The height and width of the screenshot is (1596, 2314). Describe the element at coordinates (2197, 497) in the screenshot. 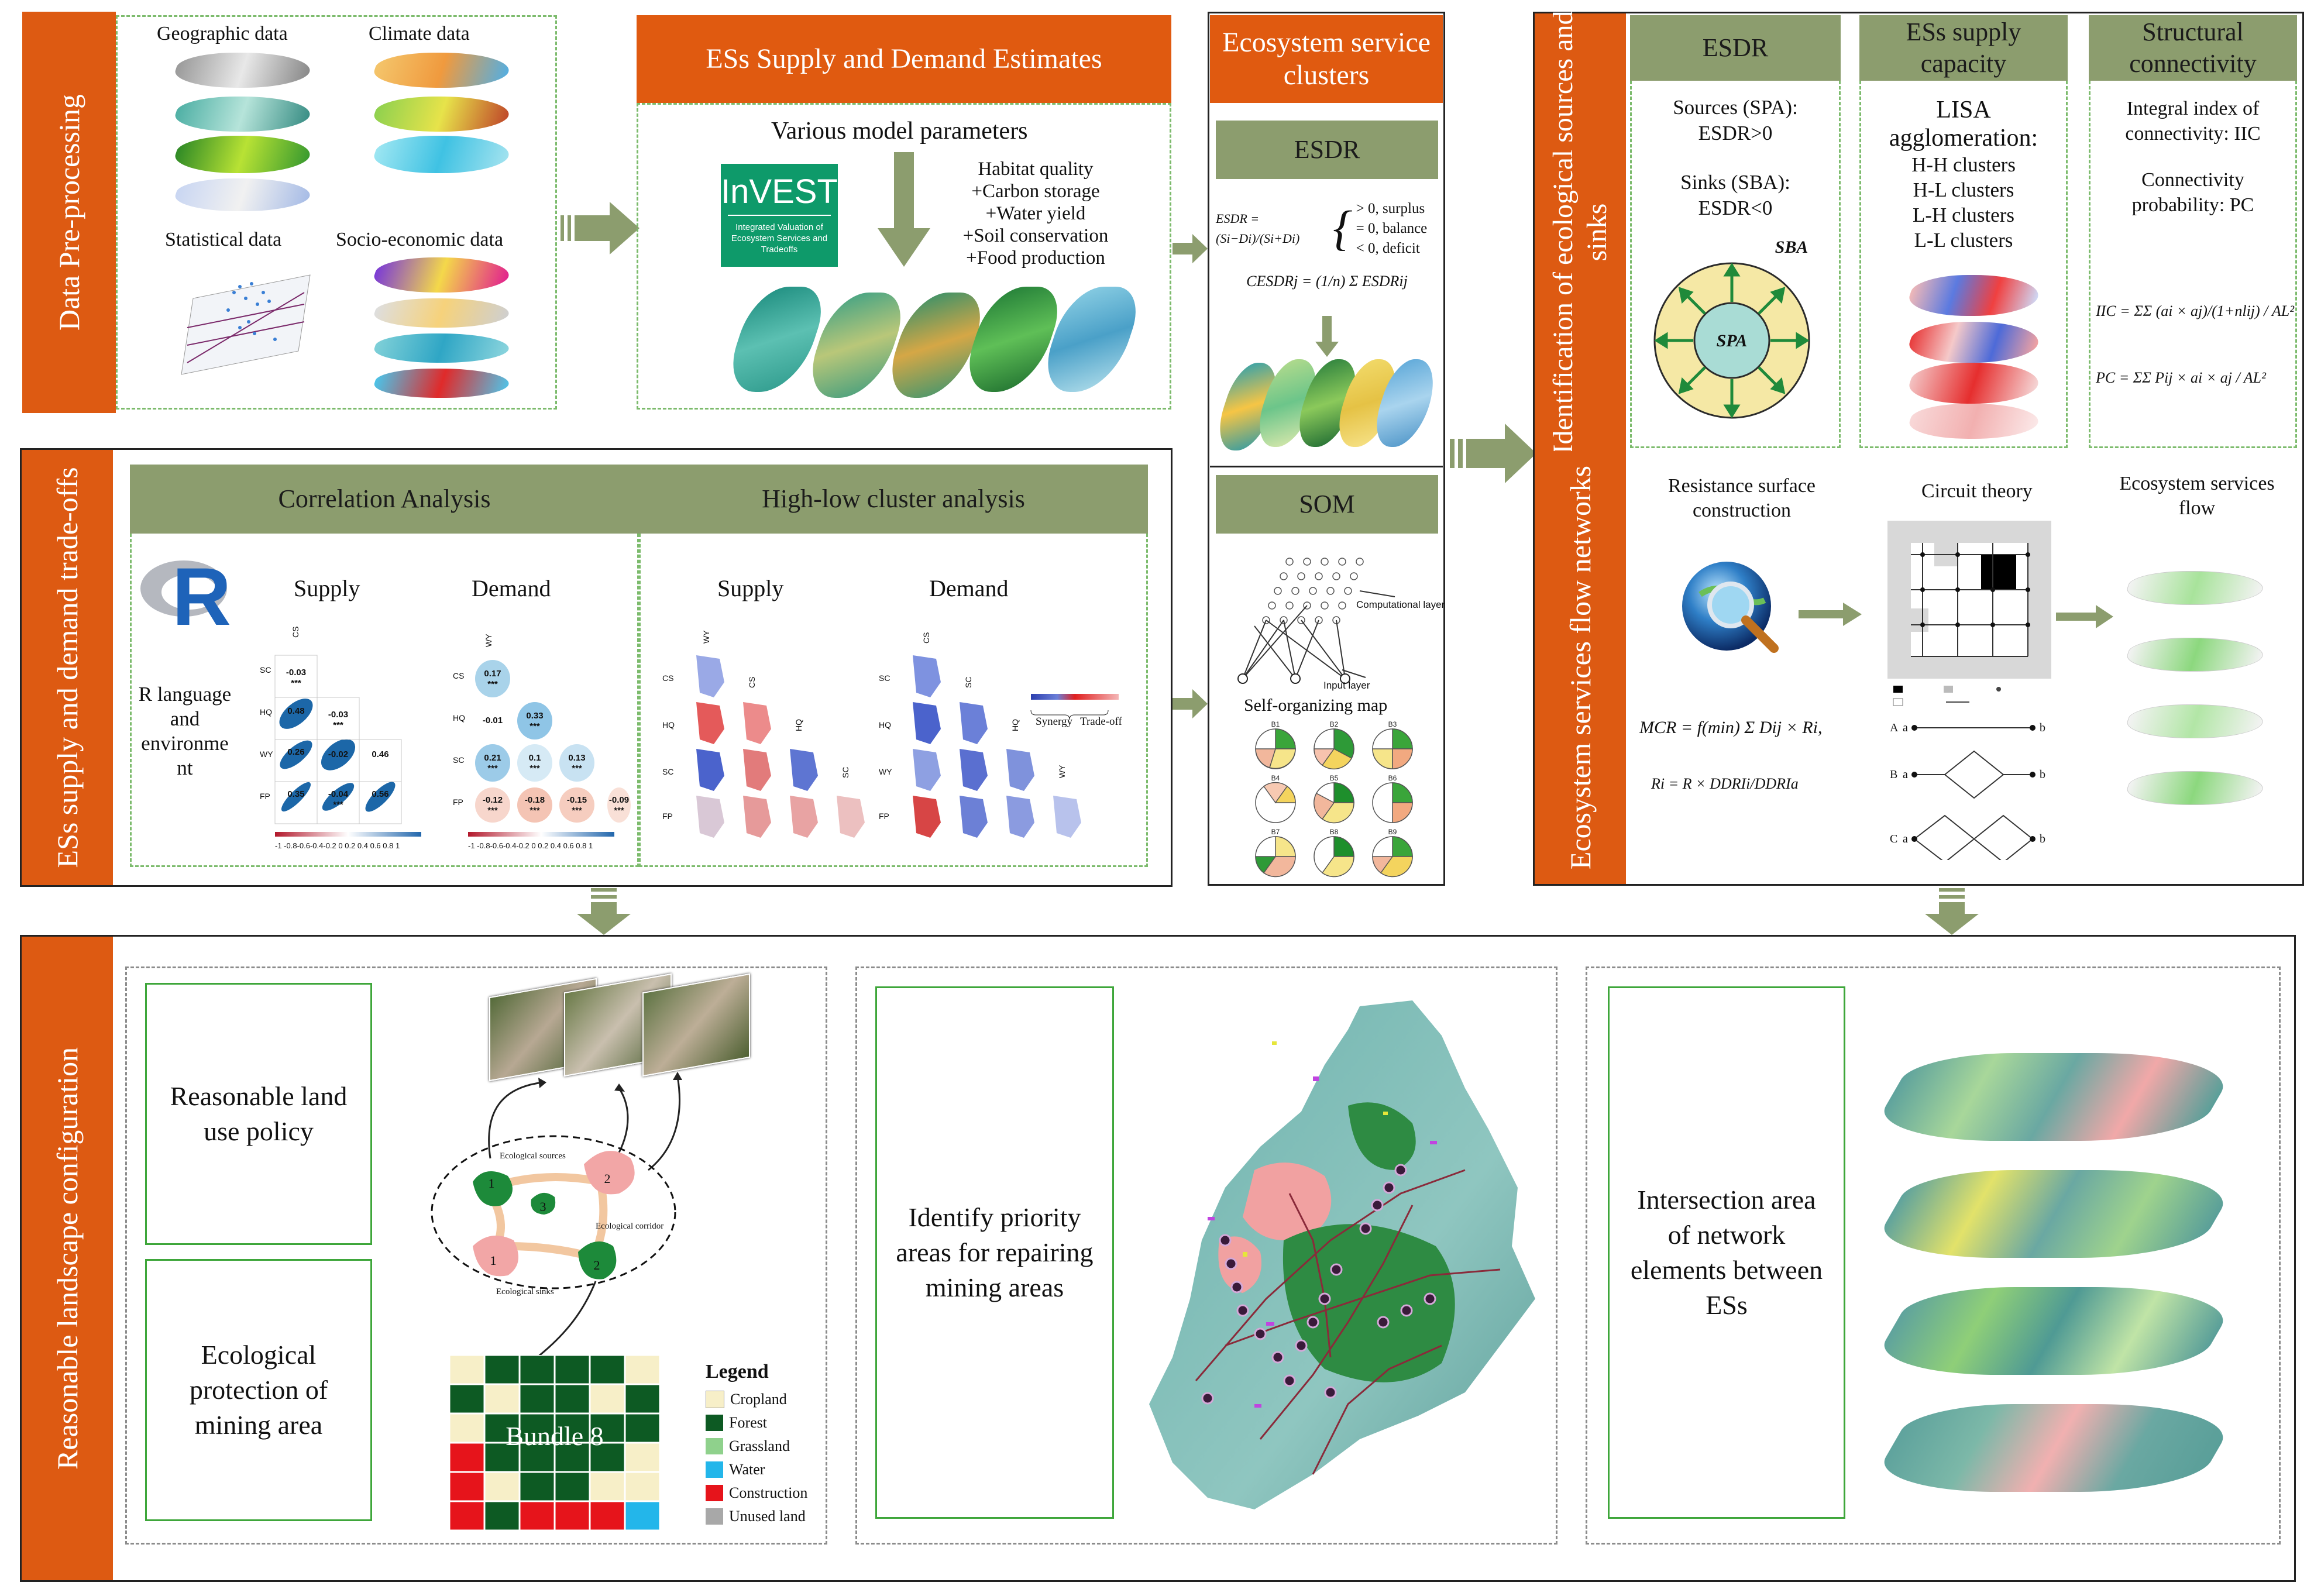

I see `es-flow-text: Ecosystem services flow` at that location.